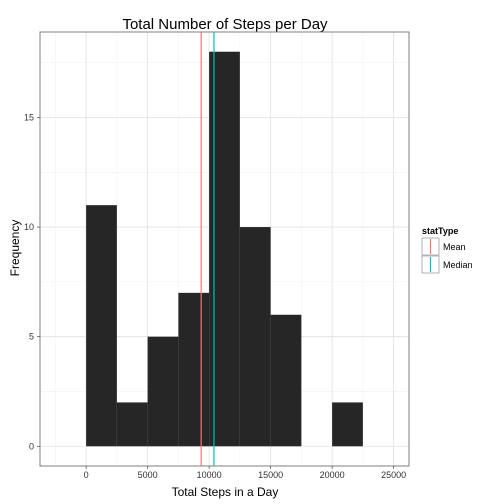 This screenshot has height=504, width=504. I want to click on legend-label: Mean, so click(454, 247).